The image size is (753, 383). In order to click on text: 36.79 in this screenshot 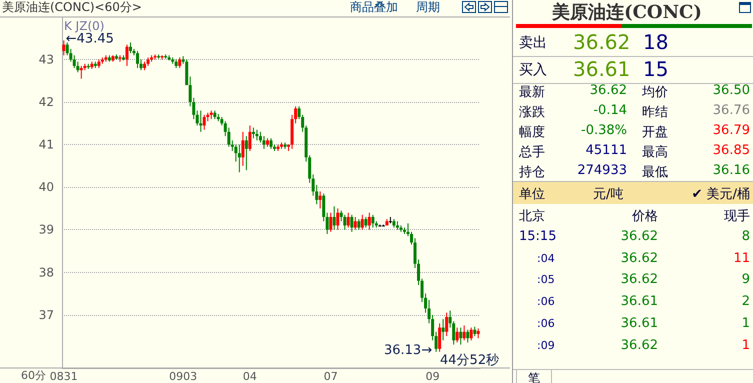, I will do `click(731, 130)`.